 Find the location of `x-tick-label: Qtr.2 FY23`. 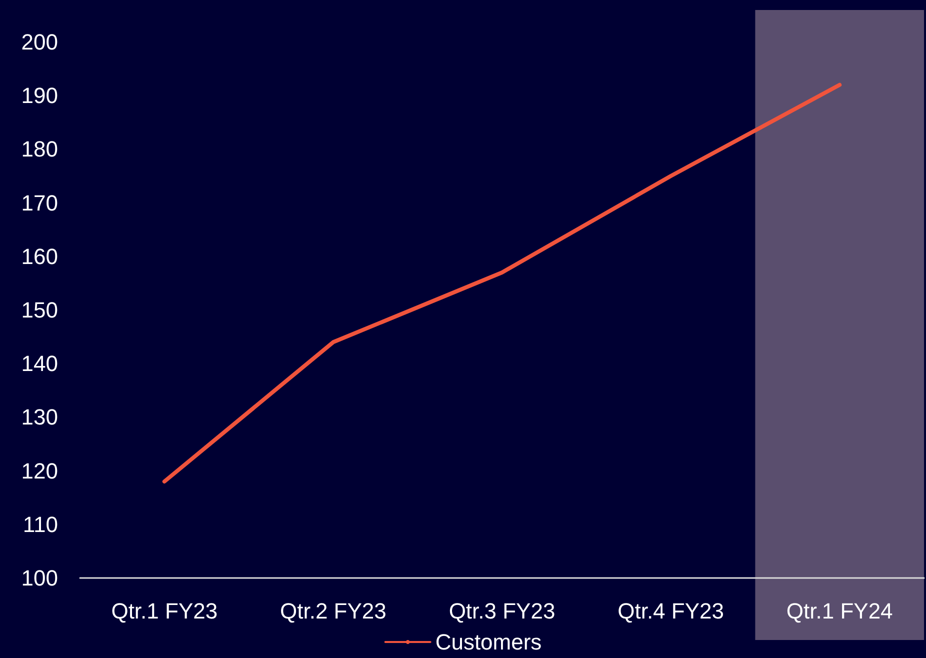

x-tick-label: Qtr.2 FY23 is located at coordinates (333, 611).